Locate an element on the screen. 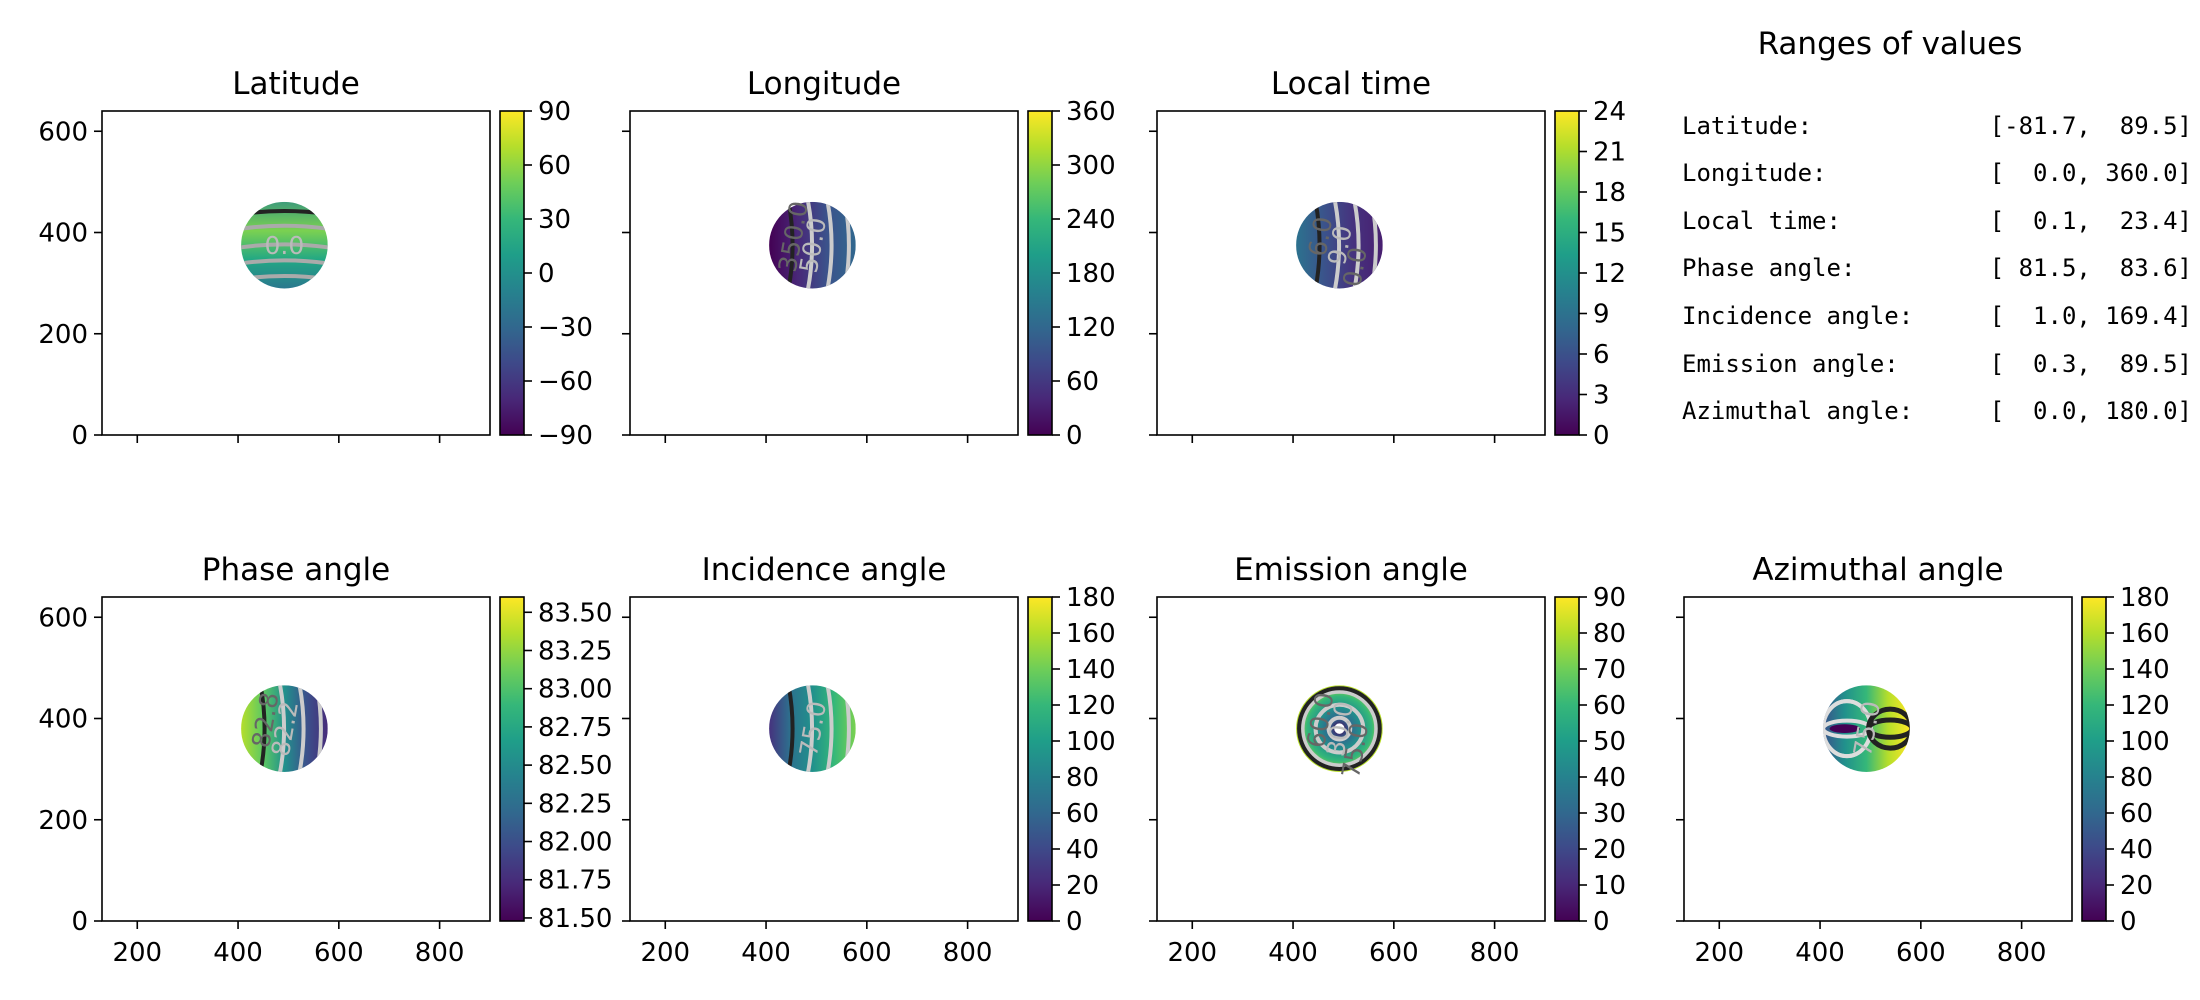 The width and height of the screenshot is (2200, 1000). colorbar-tick-label: 80 is located at coordinates (1609, 634).